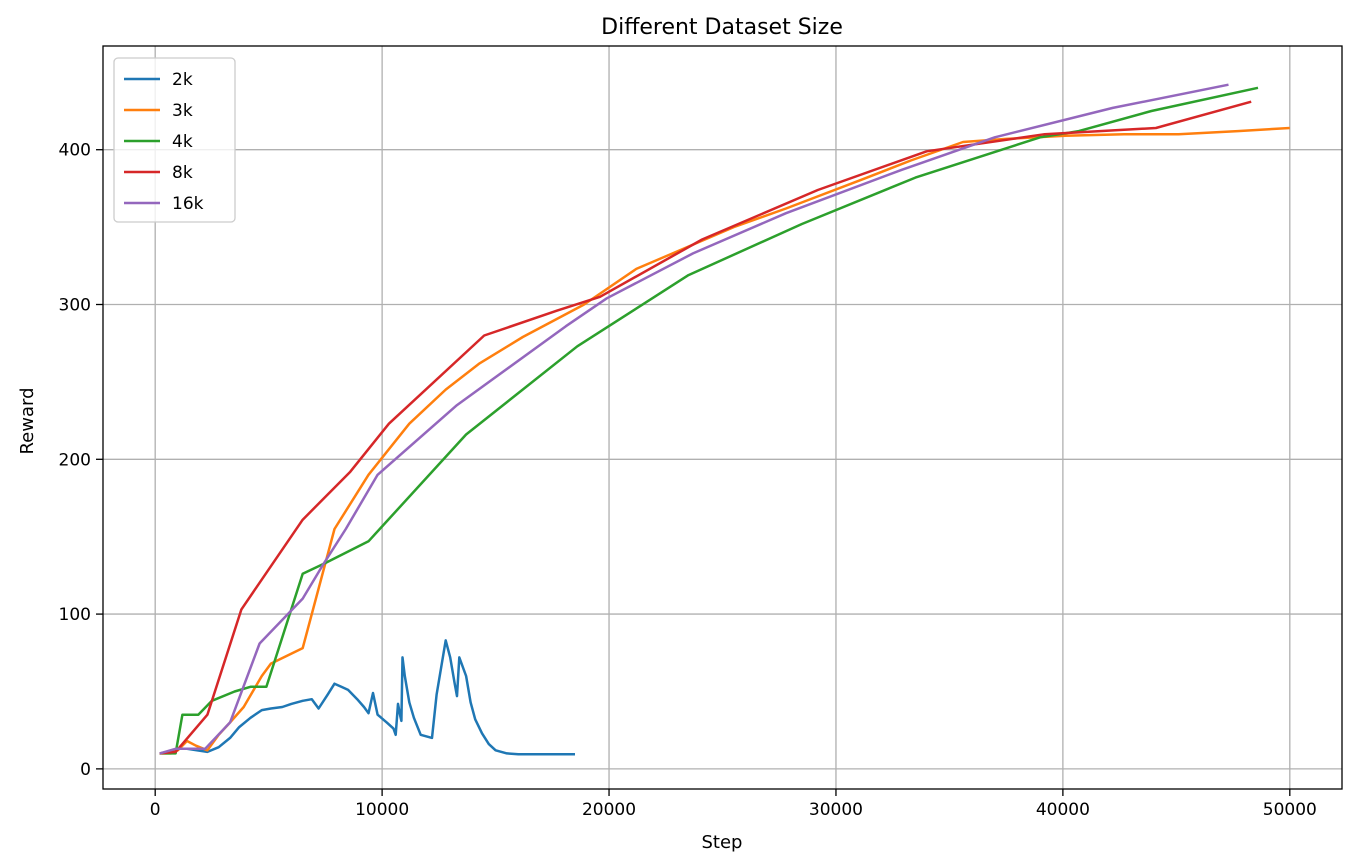 Image resolution: width=1359 pixels, height=868 pixels. What do you see at coordinates (836, 810) in the screenshot?
I see `x-tick-label: 30000` at bounding box center [836, 810].